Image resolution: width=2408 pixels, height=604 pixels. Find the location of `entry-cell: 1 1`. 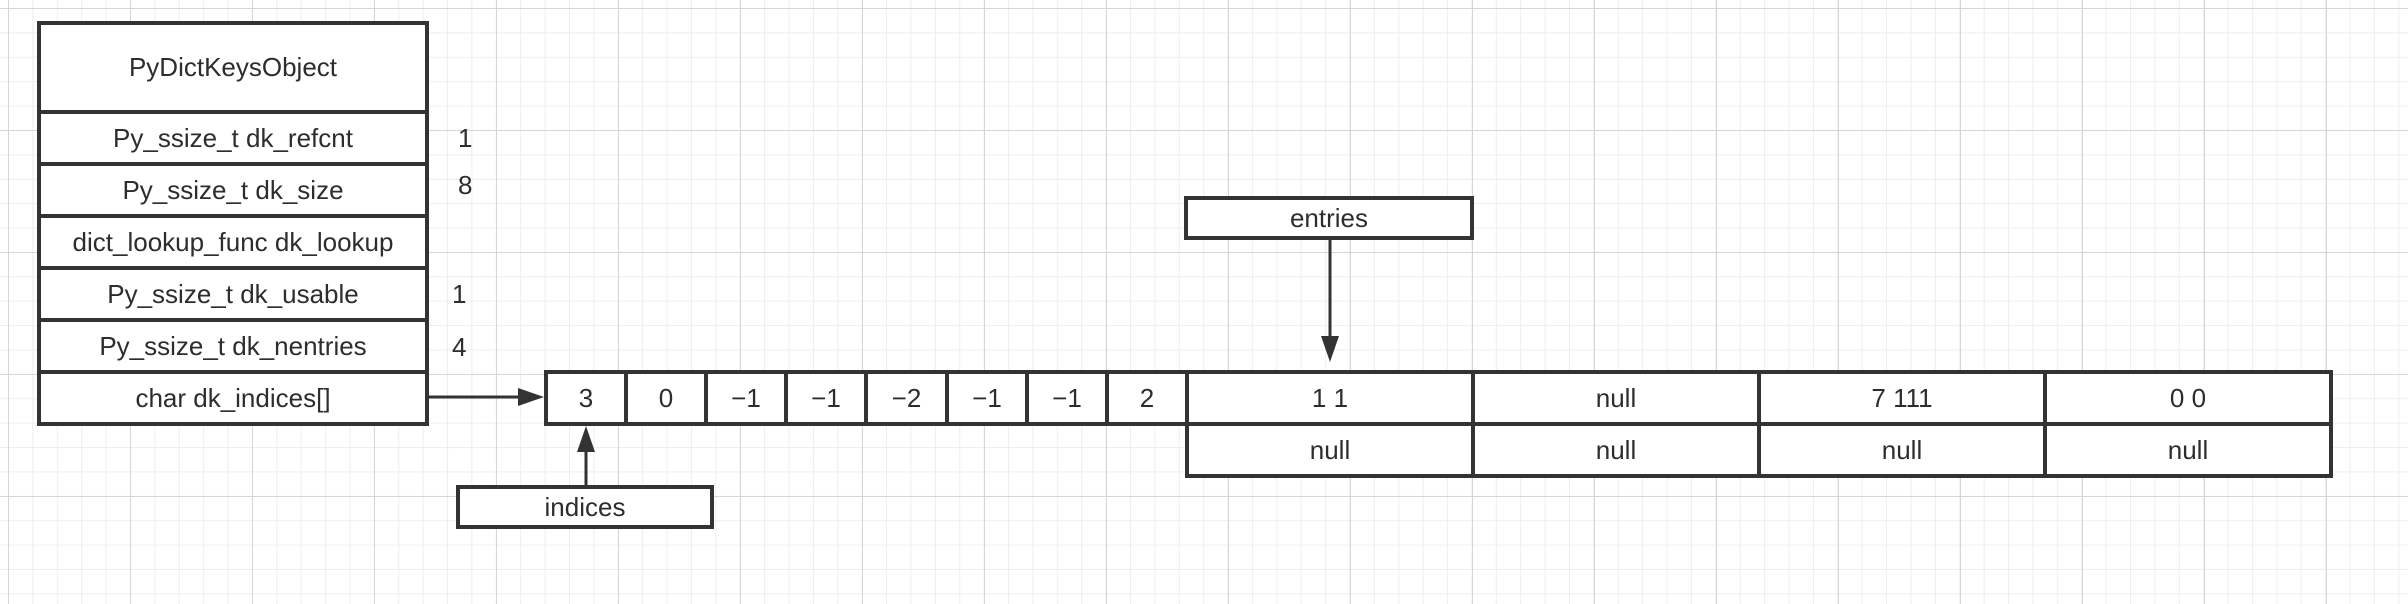

entry-cell: 1 1 is located at coordinates (1330, 398).